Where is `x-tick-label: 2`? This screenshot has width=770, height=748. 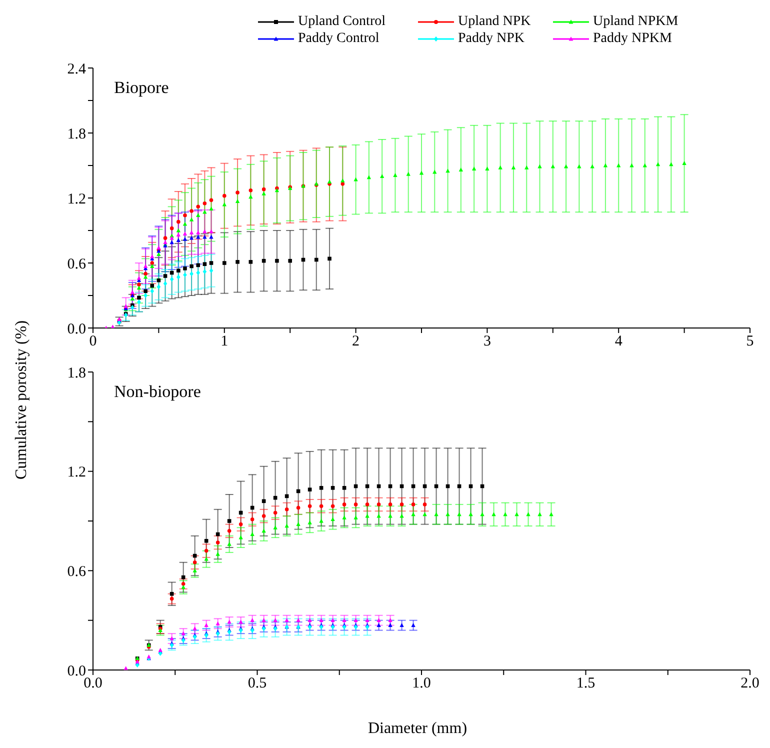 x-tick-label: 2 is located at coordinates (356, 342).